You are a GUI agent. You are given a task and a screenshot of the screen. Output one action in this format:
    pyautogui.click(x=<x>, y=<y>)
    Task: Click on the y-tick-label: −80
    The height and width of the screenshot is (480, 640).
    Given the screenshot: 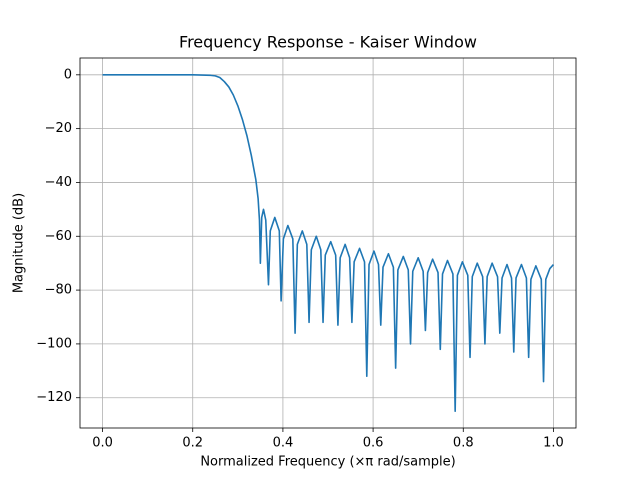 What is the action you would take?
    pyautogui.click(x=58, y=290)
    